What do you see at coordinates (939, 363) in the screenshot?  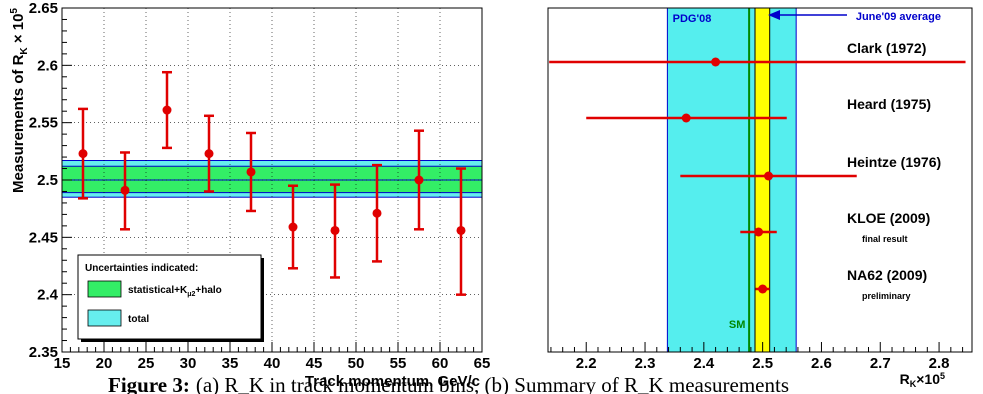 I see `right-x-tick-label: 2.8` at bounding box center [939, 363].